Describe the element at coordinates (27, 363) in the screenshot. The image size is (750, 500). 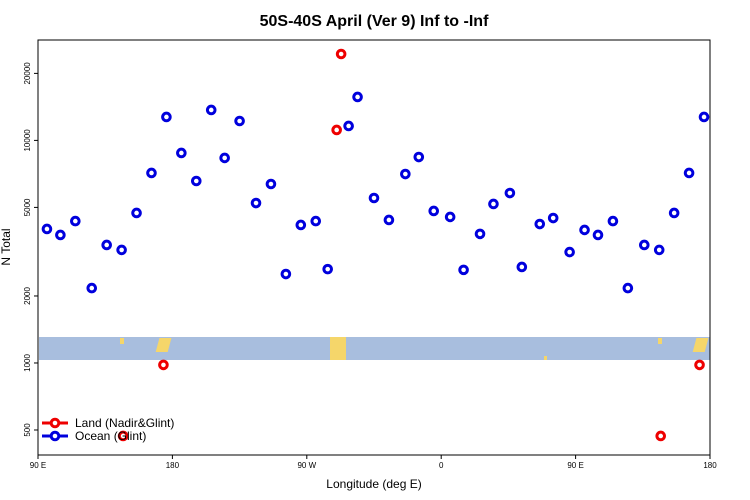
I see `y-tick-label: 1000` at that location.